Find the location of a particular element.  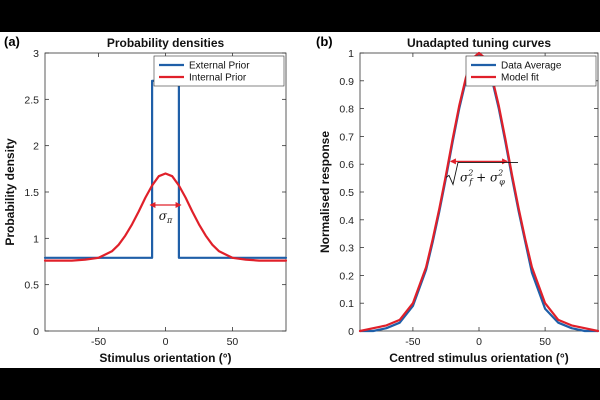

width-annotation: σ2 f + σ2 φ is located at coordinates (481, 172).